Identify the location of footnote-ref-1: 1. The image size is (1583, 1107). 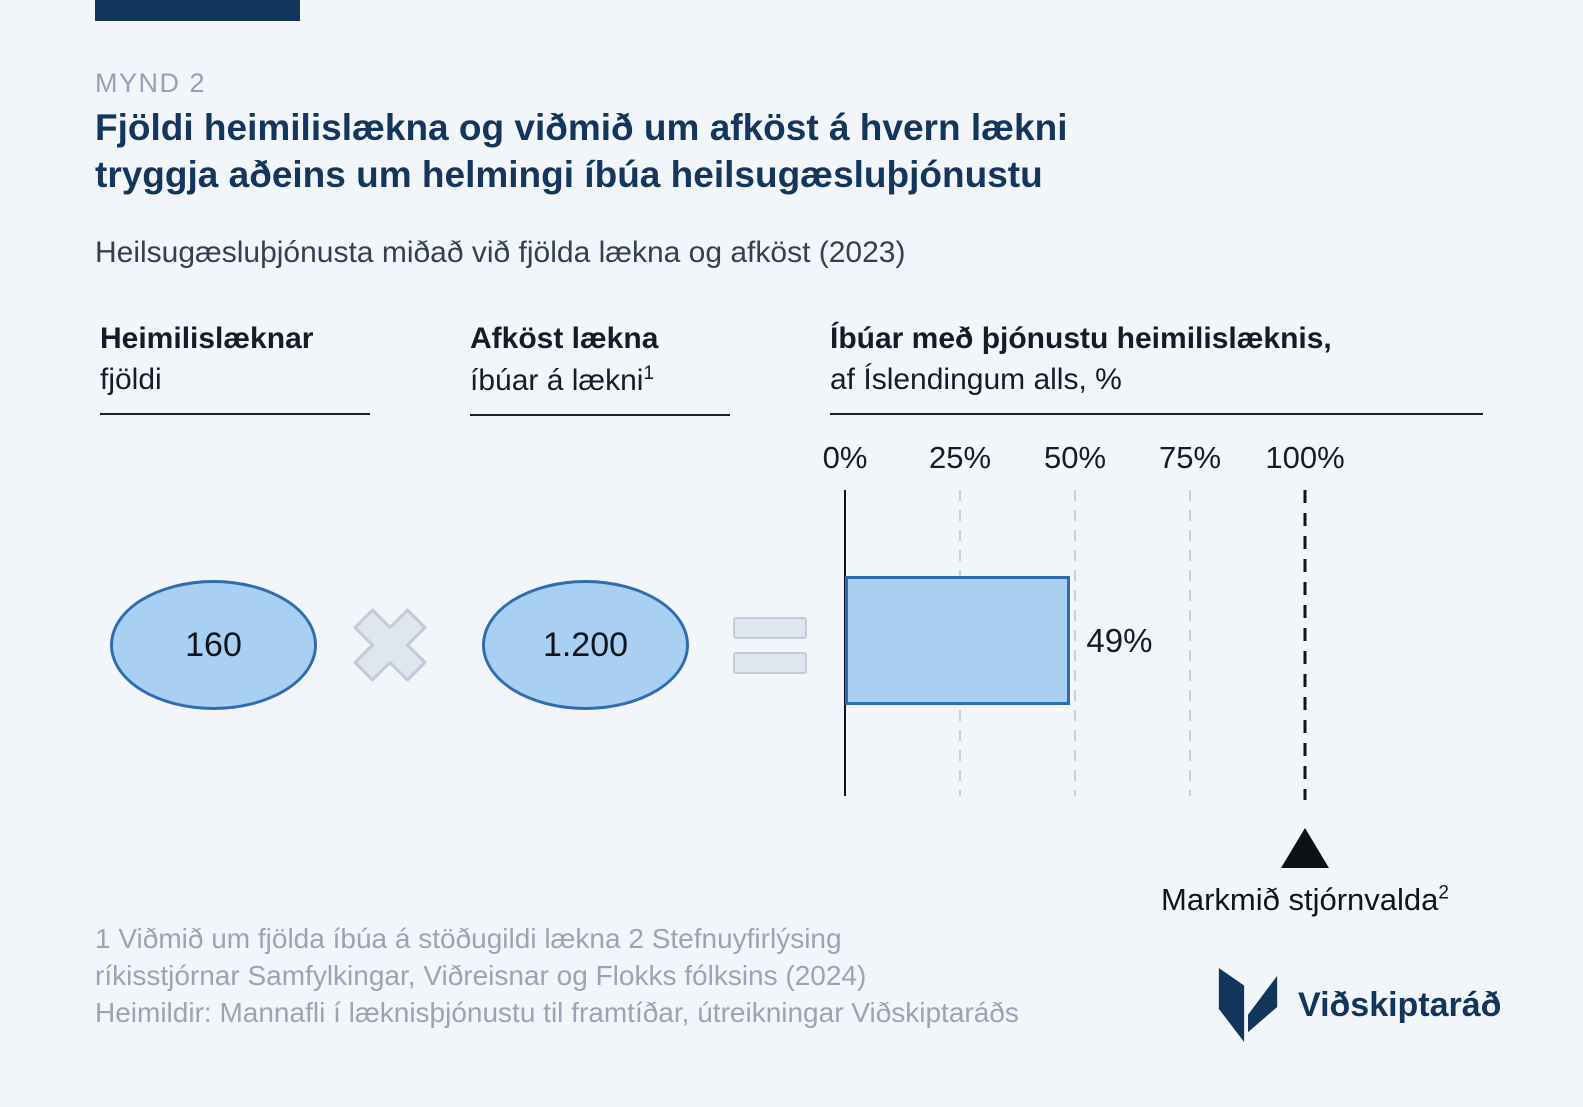
(649, 373).